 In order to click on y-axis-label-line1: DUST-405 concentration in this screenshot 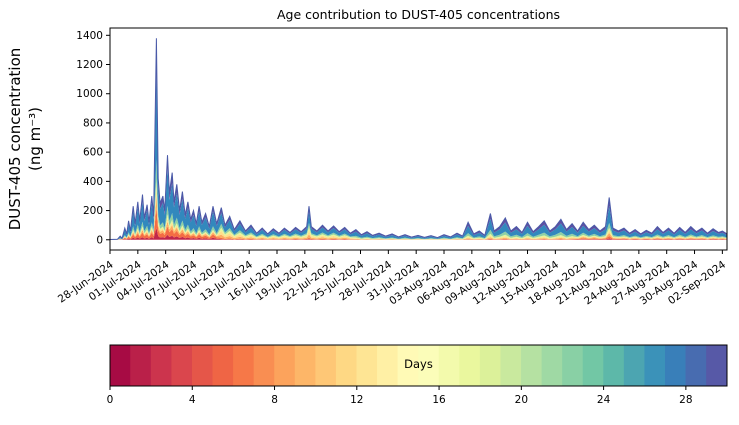, I will do `click(14, 139)`.